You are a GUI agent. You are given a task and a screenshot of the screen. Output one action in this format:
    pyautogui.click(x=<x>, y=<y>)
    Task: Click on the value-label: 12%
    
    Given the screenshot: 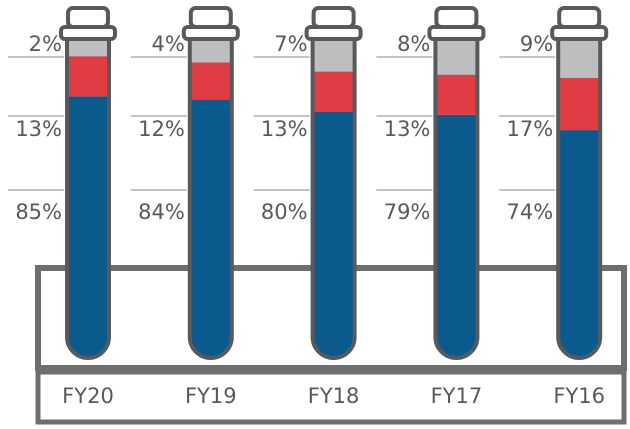 What is the action you would take?
    pyautogui.click(x=161, y=129)
    